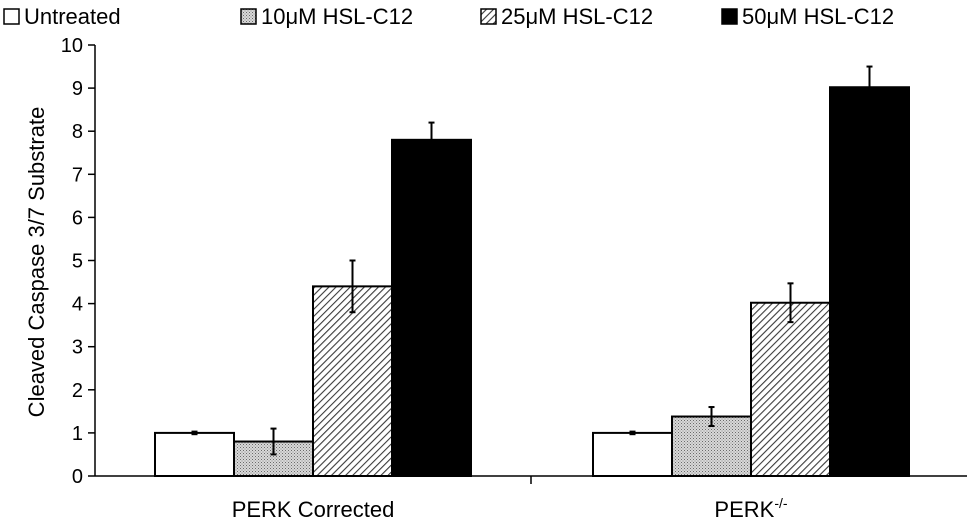  I want to click on legend-label: 25μM HSL-C12, so click(577, 16).